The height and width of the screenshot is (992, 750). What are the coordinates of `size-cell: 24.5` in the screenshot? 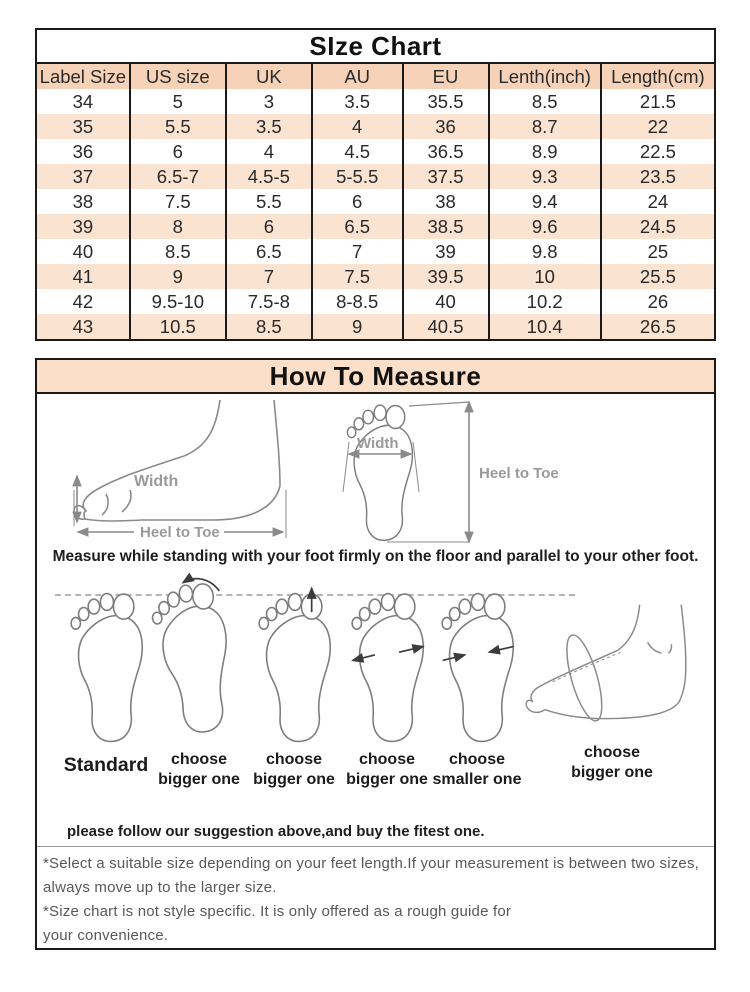 It's located at (656, 226).